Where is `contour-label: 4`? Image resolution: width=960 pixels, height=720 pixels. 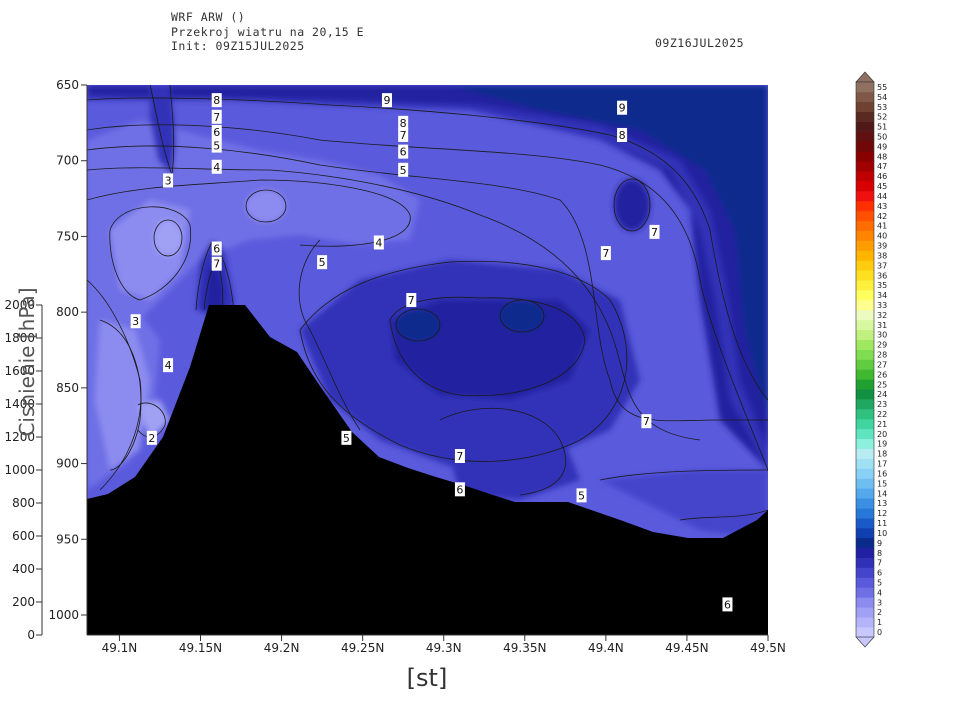
contour-label: 4 is located at coordinates (378, 242).